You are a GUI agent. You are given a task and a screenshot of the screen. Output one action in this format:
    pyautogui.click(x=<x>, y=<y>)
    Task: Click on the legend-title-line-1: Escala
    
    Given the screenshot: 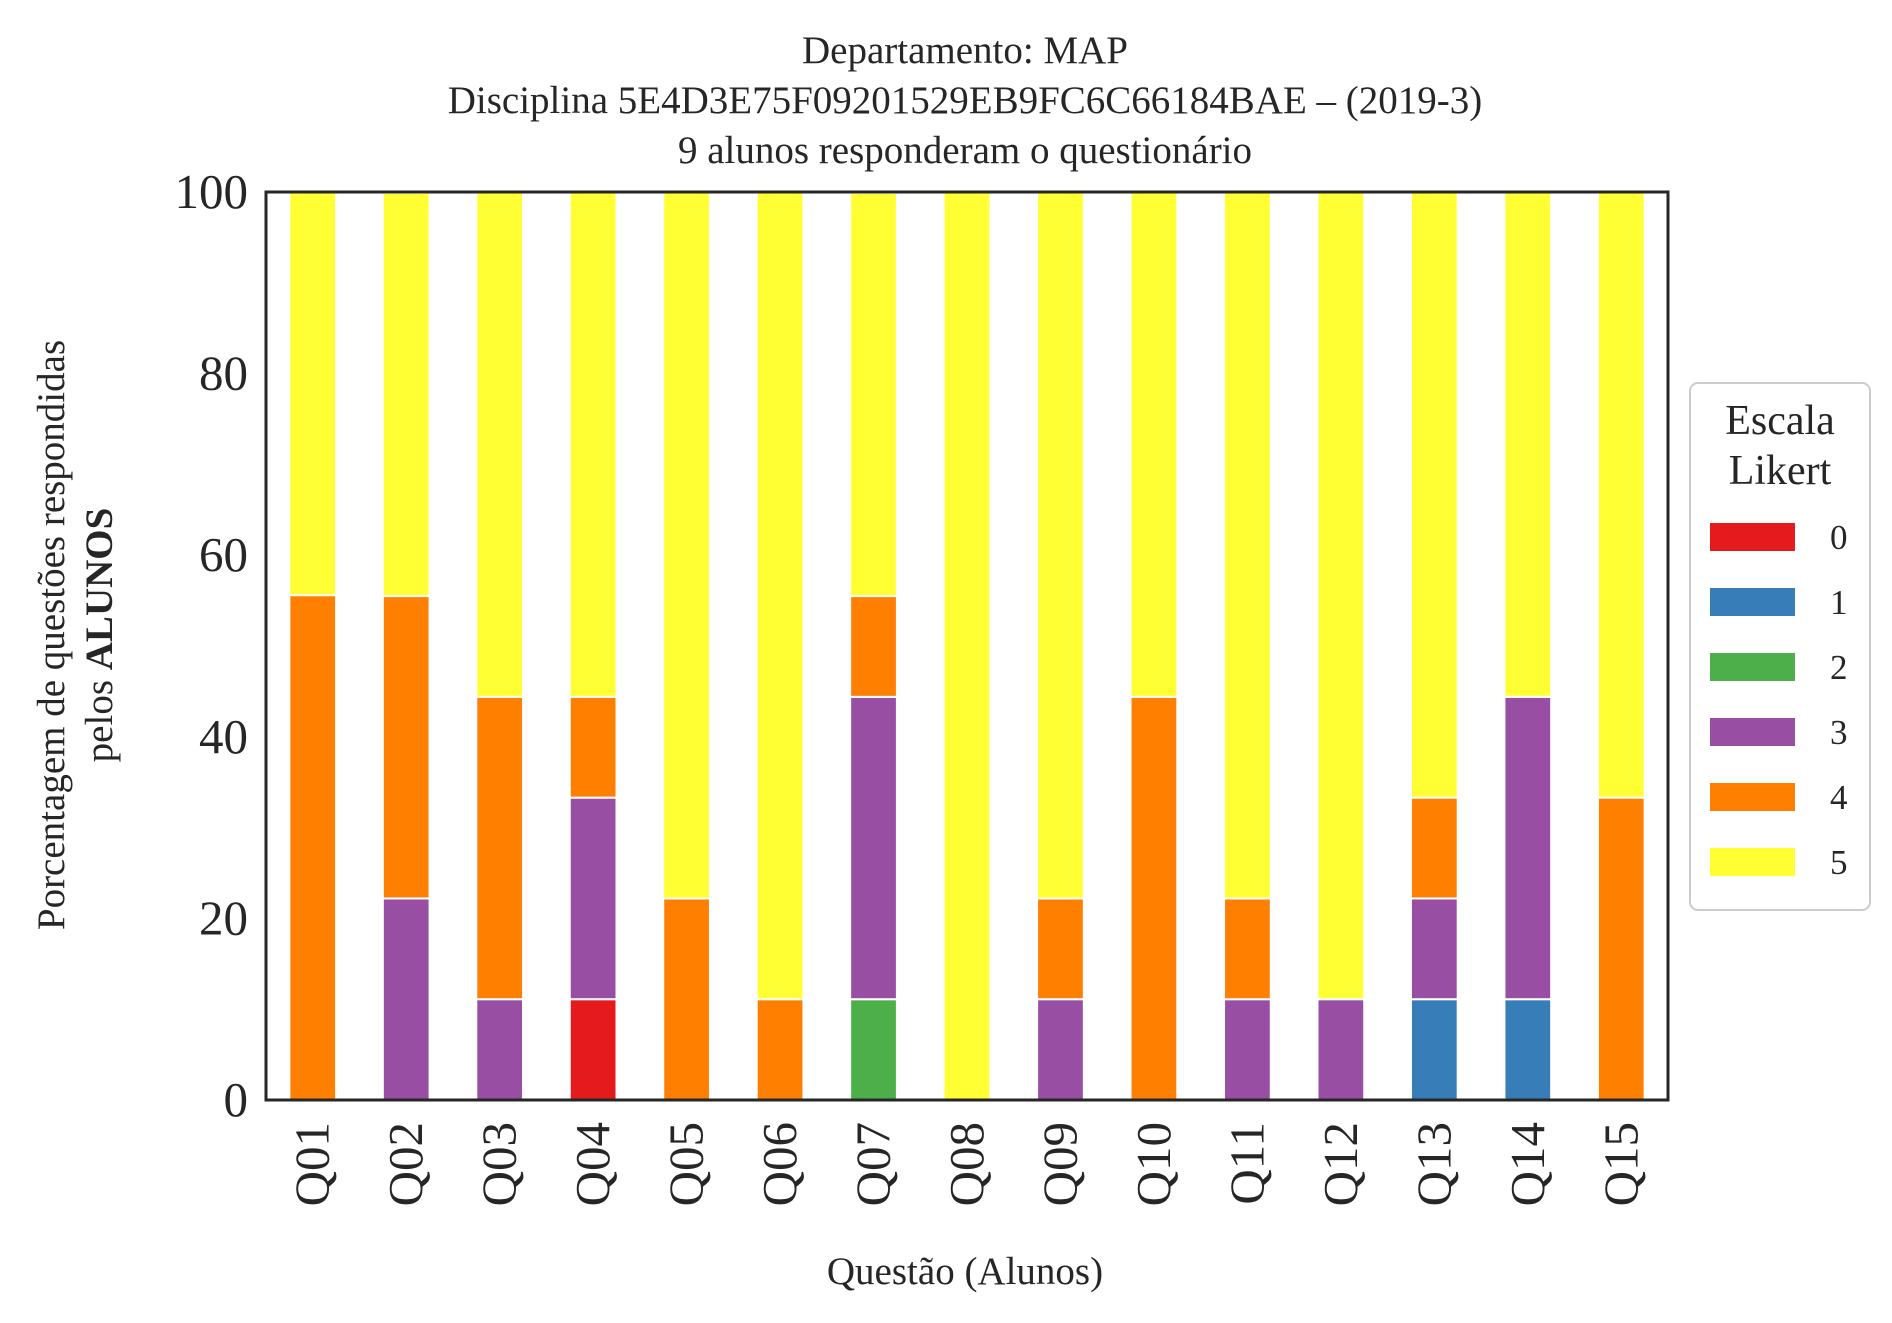 What is the action you would take?
    pyautogui.click(x=1780, y=421)
    